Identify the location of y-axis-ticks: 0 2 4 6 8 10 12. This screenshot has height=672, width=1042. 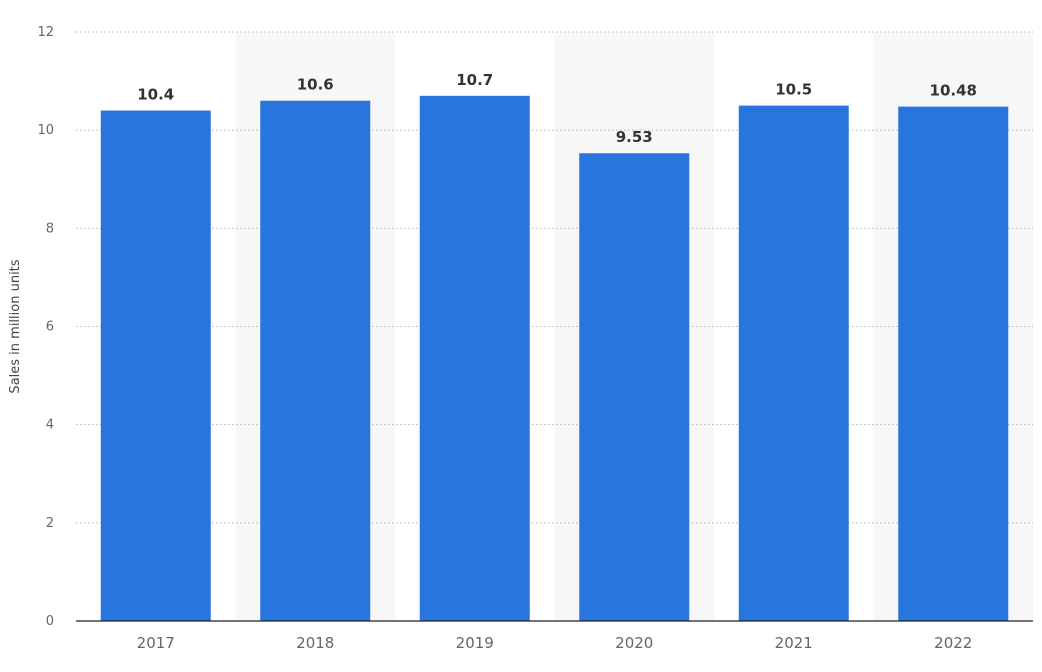
(45, 327).